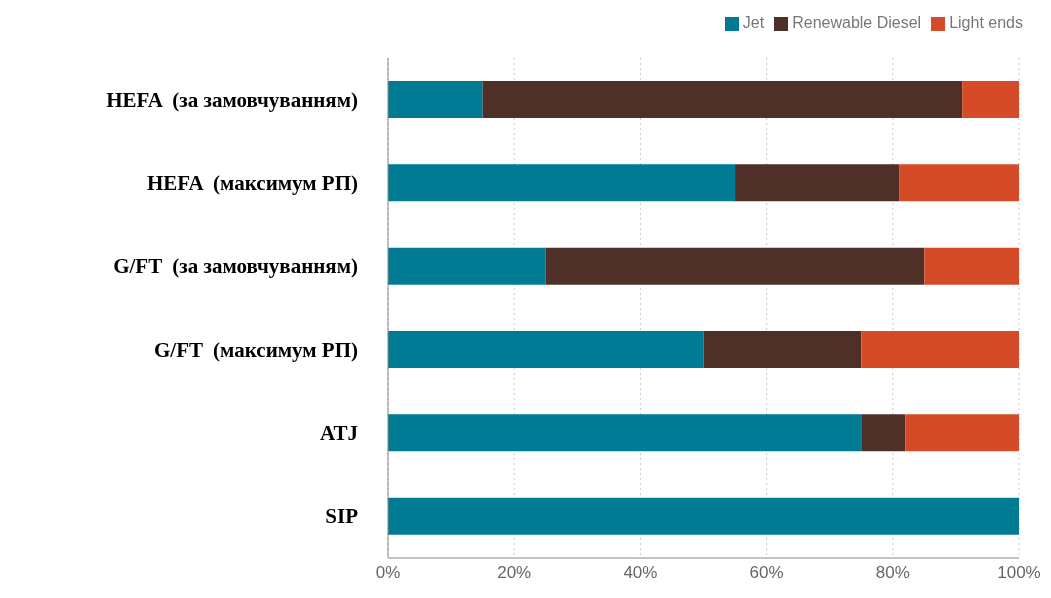 The height and width of the screenshot is (598, 1051). Describe the element at coordinates (255, 349) in the screenshot. I see `y-tick-label: G/FT (максимум РП)` at that location.